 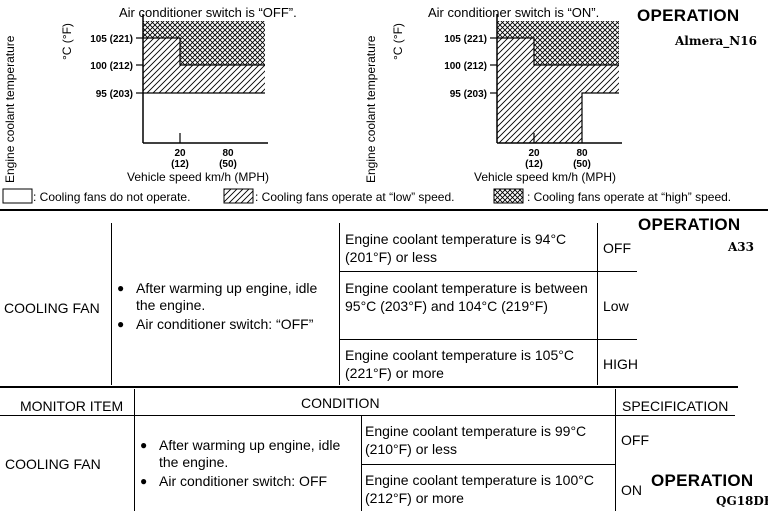 I want to click on legend-swatch-high, so click(x=508, y=196).